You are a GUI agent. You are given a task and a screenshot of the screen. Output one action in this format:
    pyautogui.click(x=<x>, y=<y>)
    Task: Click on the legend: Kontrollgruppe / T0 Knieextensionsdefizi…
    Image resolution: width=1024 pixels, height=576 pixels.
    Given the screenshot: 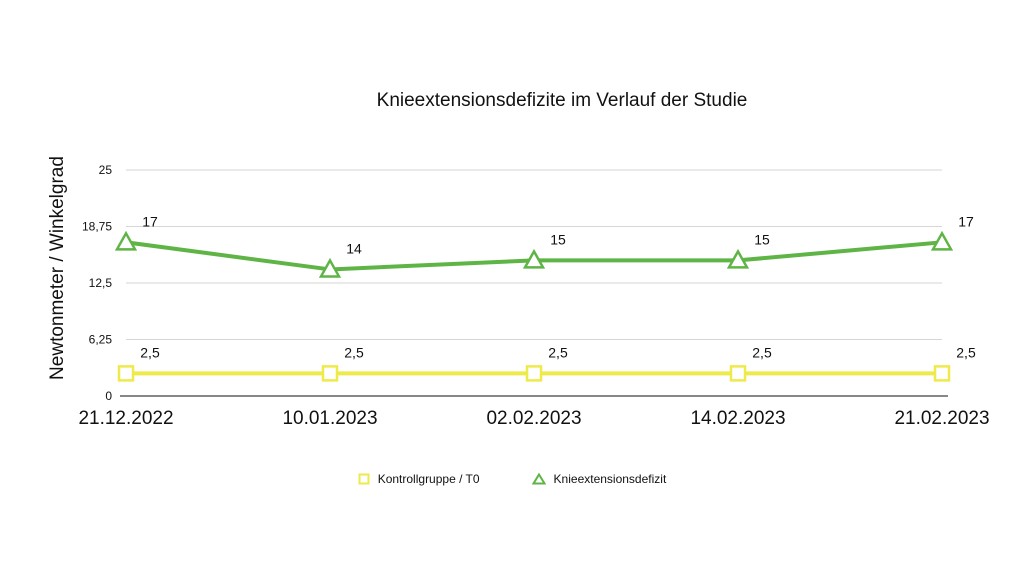 What is the action you would take?
    pyautogui.click(x=512, y=479)
    